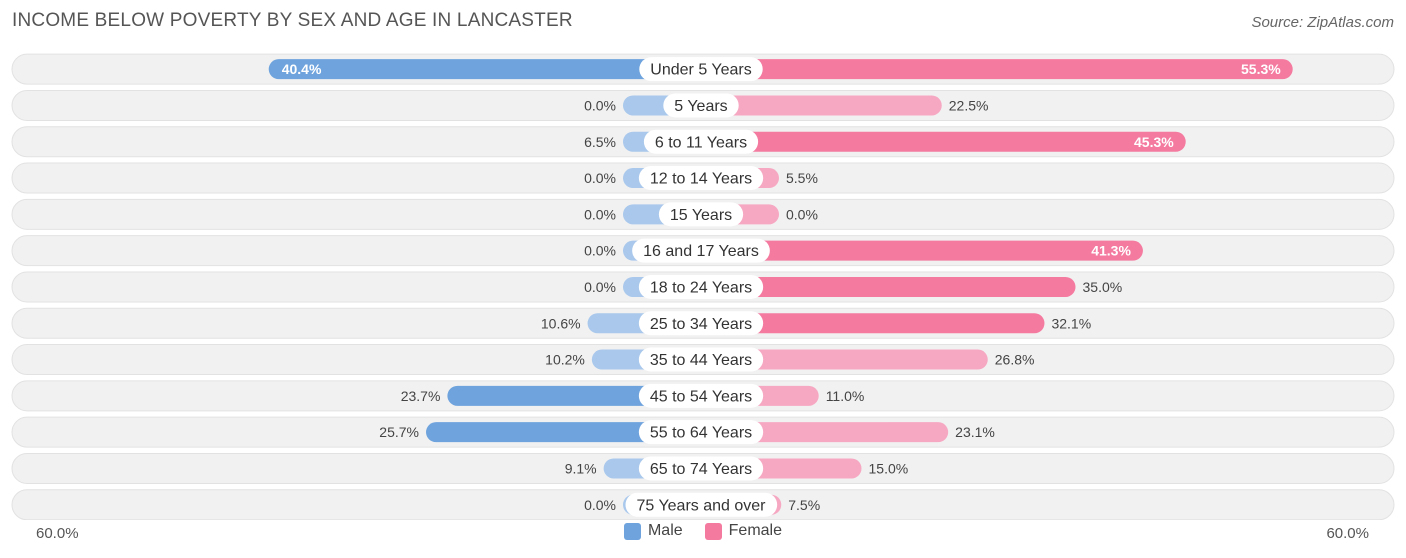  I want to click on category-label: 55 to 64 Years, so click(701, 433).